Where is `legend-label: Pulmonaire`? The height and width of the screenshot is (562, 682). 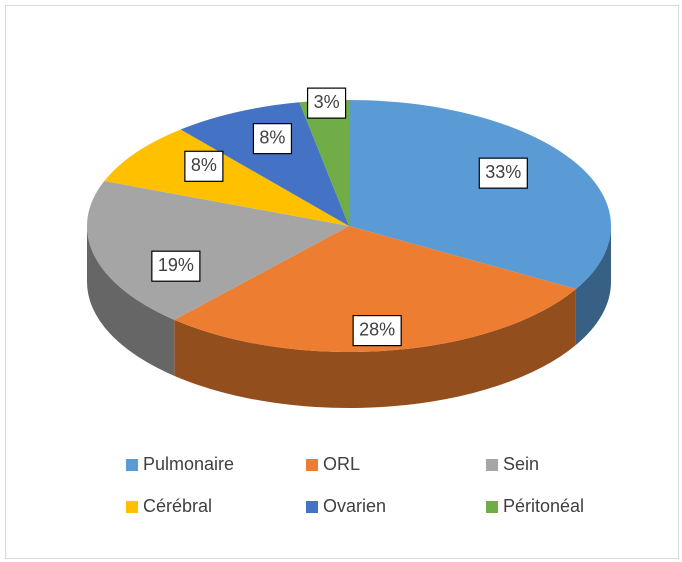
legend-label: Pulmonaire is located at coordinates (188, 464).